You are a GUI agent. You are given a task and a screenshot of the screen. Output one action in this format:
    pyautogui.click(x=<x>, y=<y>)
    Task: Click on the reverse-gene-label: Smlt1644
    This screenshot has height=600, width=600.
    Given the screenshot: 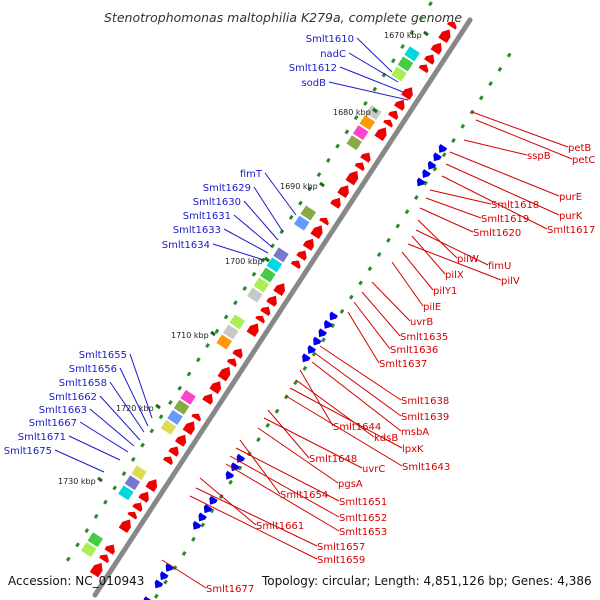 What is the action you would take?
    pyautogui.click(x=357, y=427)
    